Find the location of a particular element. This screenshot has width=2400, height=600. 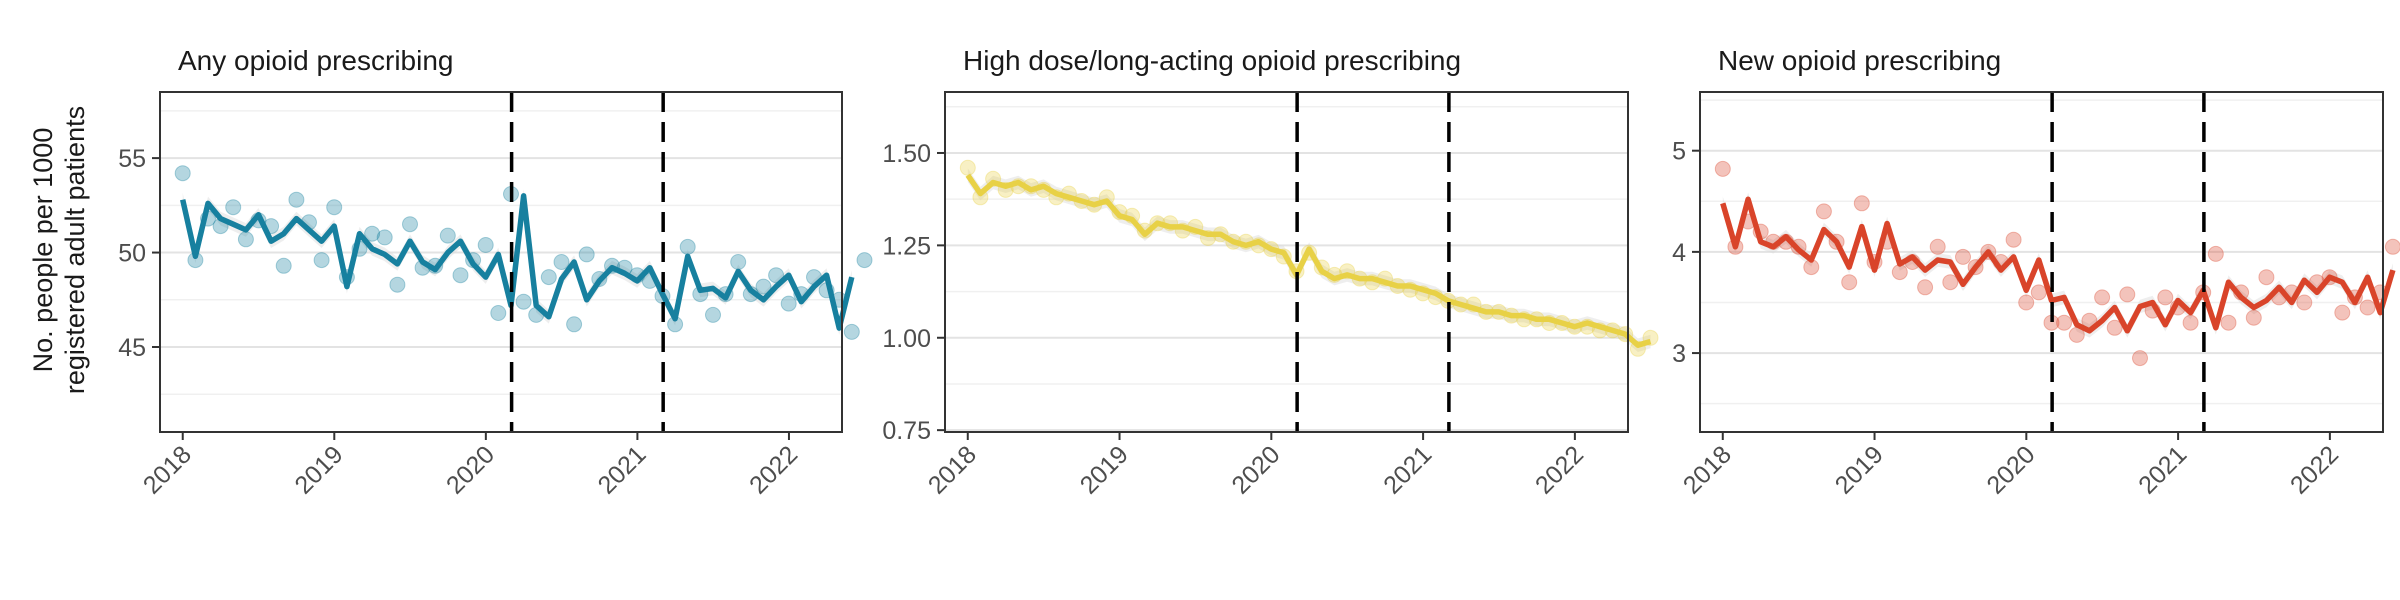

confidence-ribbon is located at coordinates (1309, 260).